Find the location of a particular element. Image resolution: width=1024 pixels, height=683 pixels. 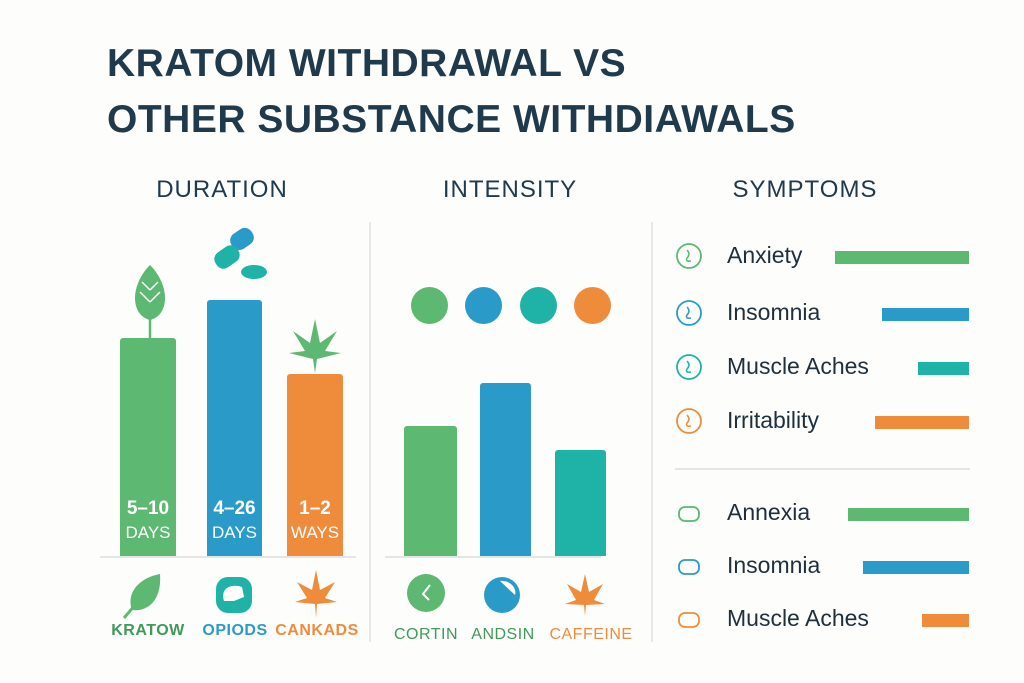

irritability-icon is located at coordinates (689, 421).